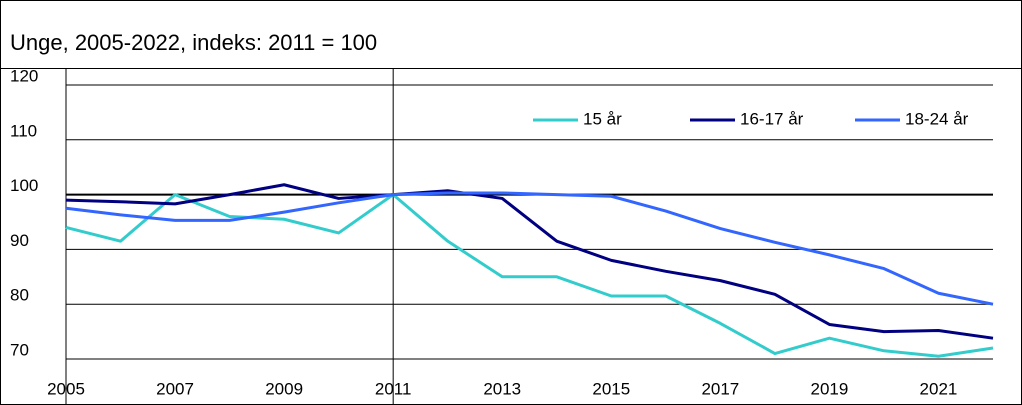 The width and height of the screenshot is (1022, 405). What do you see at coordinates (502, 388) in the screenshot?
I see `x-tick-label: 2013` at bounding box center [502, 388].